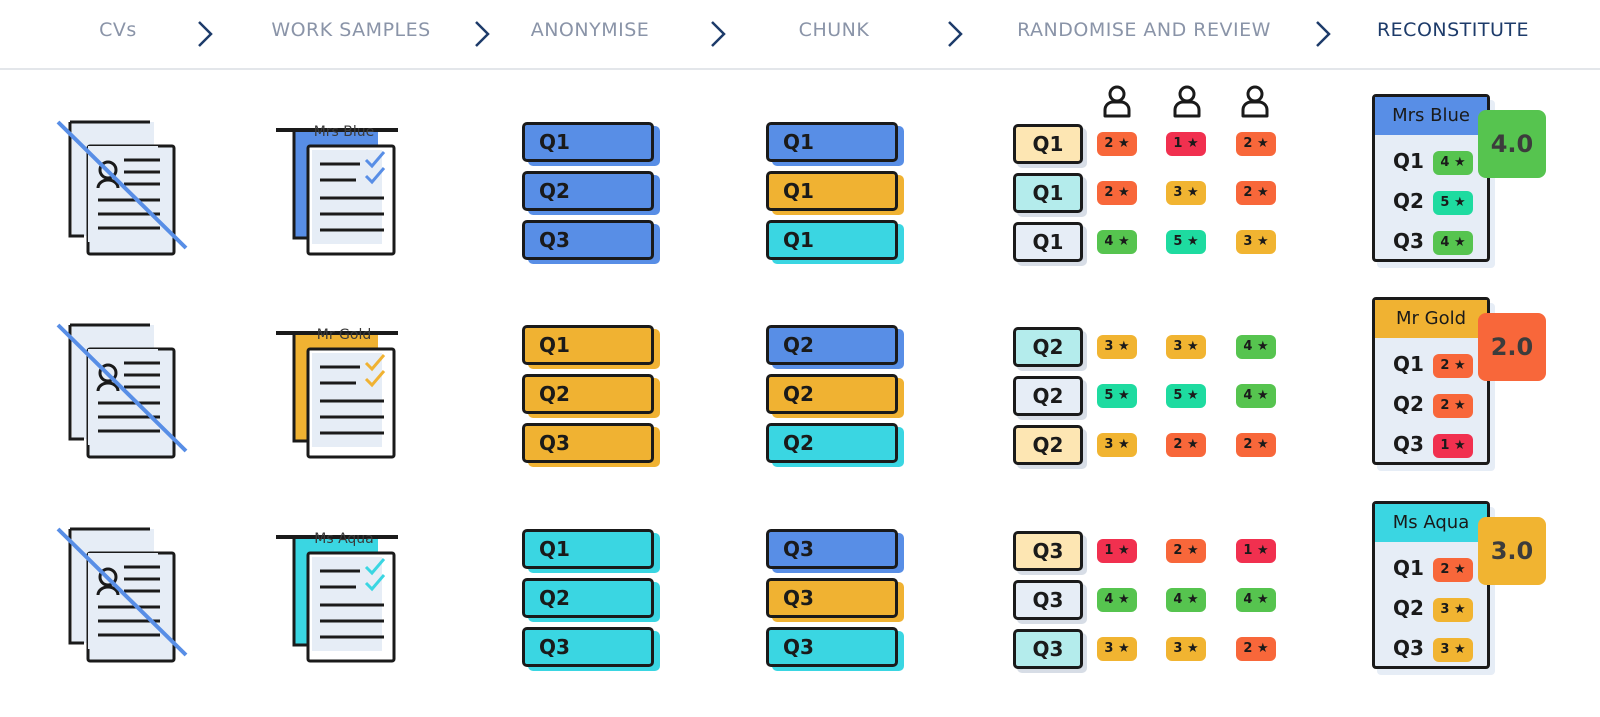 Image resolution: width=1600 pixels, height=717 pixels. I want to click on candidate-name: Ms Aqua, so click(1431, 523).